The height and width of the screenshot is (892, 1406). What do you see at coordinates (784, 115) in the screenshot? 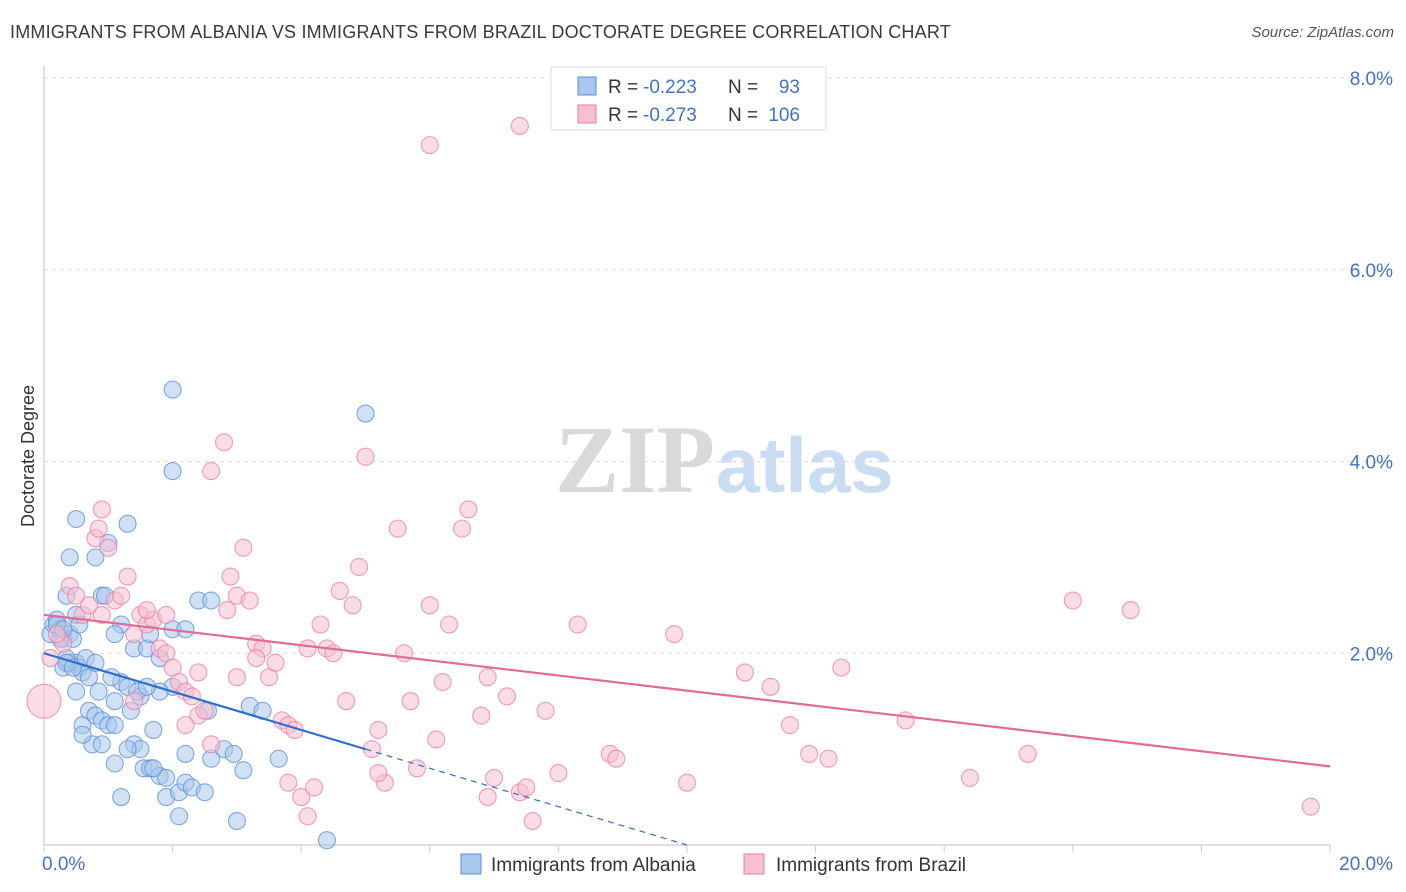
I see `legend-n-value: 106` at bounding box center [784, 115].